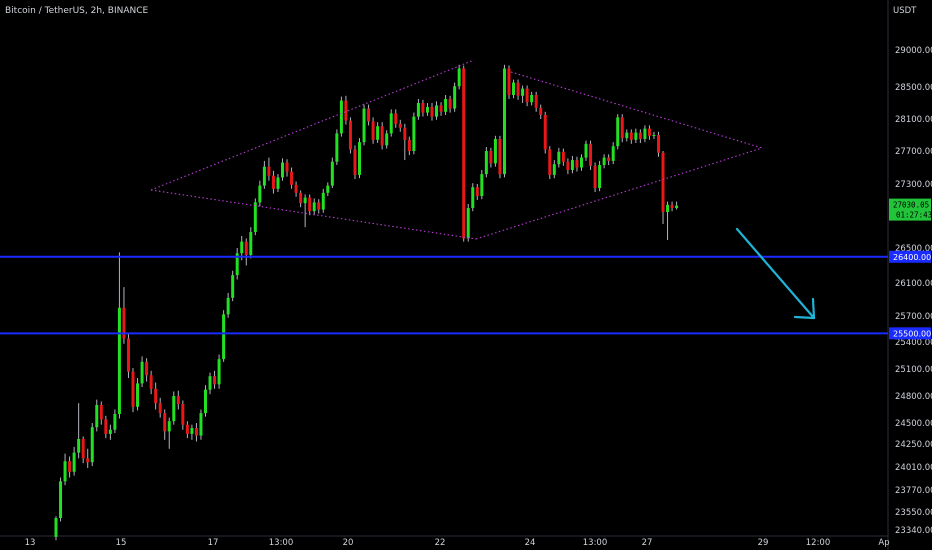 Image resolution: width=932 pixels, height=550 pixels. Describe the element at coordinates (913, 491) in the screenshot. I see `price-tick-label: 23770.00` at that location.